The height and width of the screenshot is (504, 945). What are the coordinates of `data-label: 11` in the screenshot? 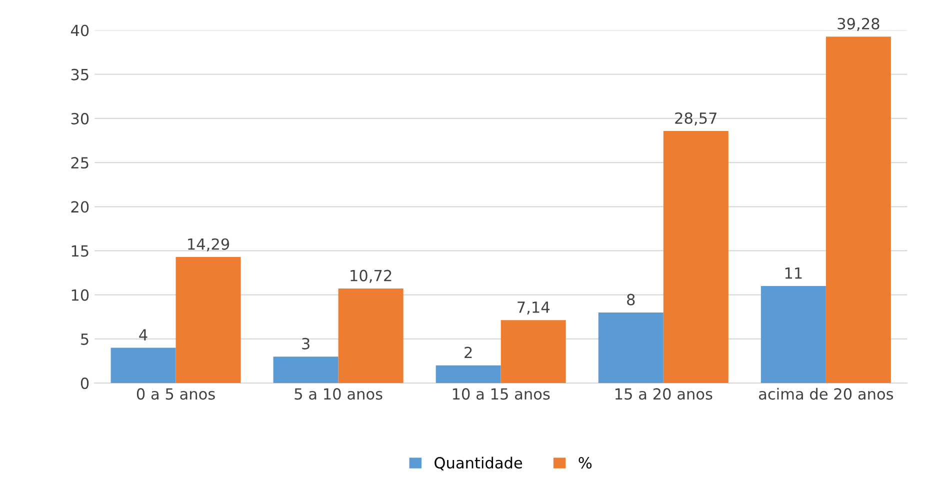 It's located at (793, 273).